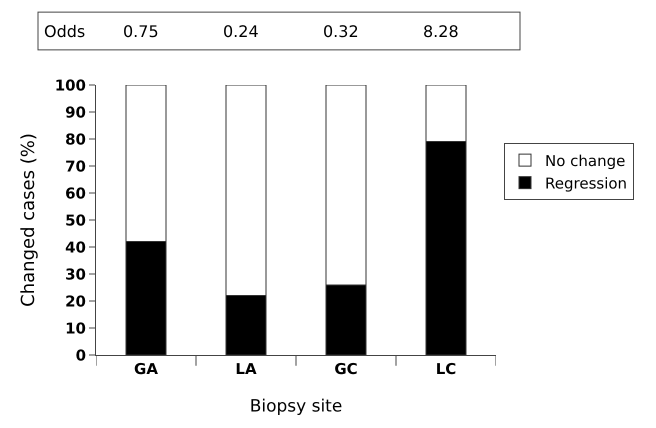 The image size is (656, 428). What do you see at coordinates (246, 369) in the screenshot?
I see `x-tick-label: LA` at bounding box center [246, 369].